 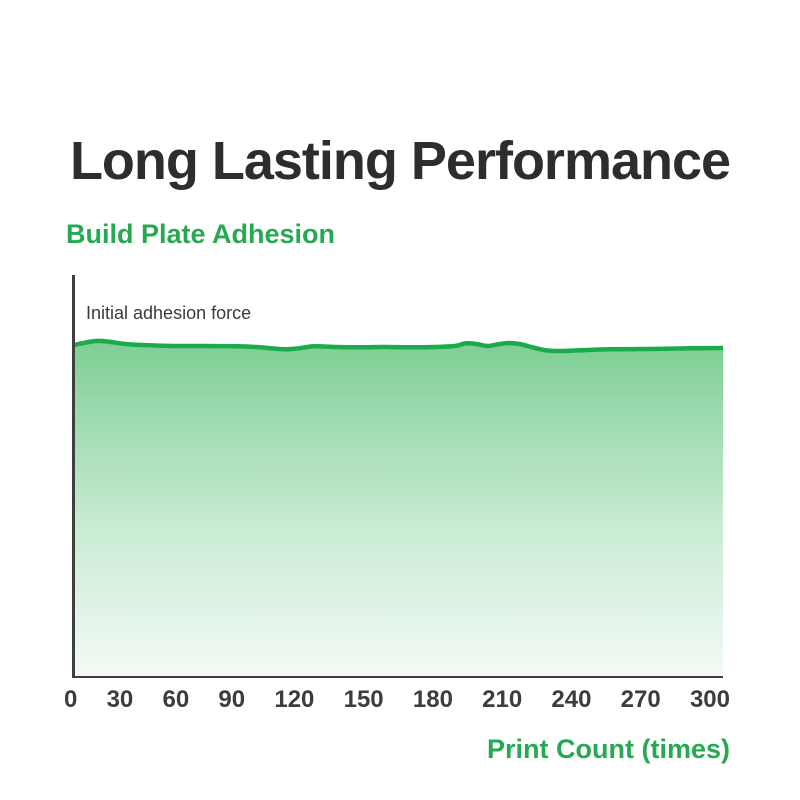 What do you see at coordinates (608, 749) in the screenshot?
I see `x-axis-title: Print Count (times)` at bounding box center [608, 749].